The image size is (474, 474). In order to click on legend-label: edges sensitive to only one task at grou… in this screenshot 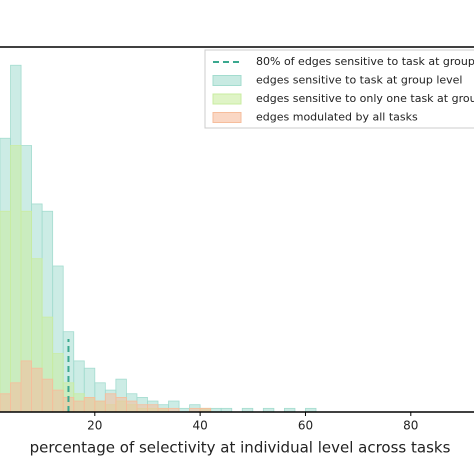, I will do `click(365, 98)`.